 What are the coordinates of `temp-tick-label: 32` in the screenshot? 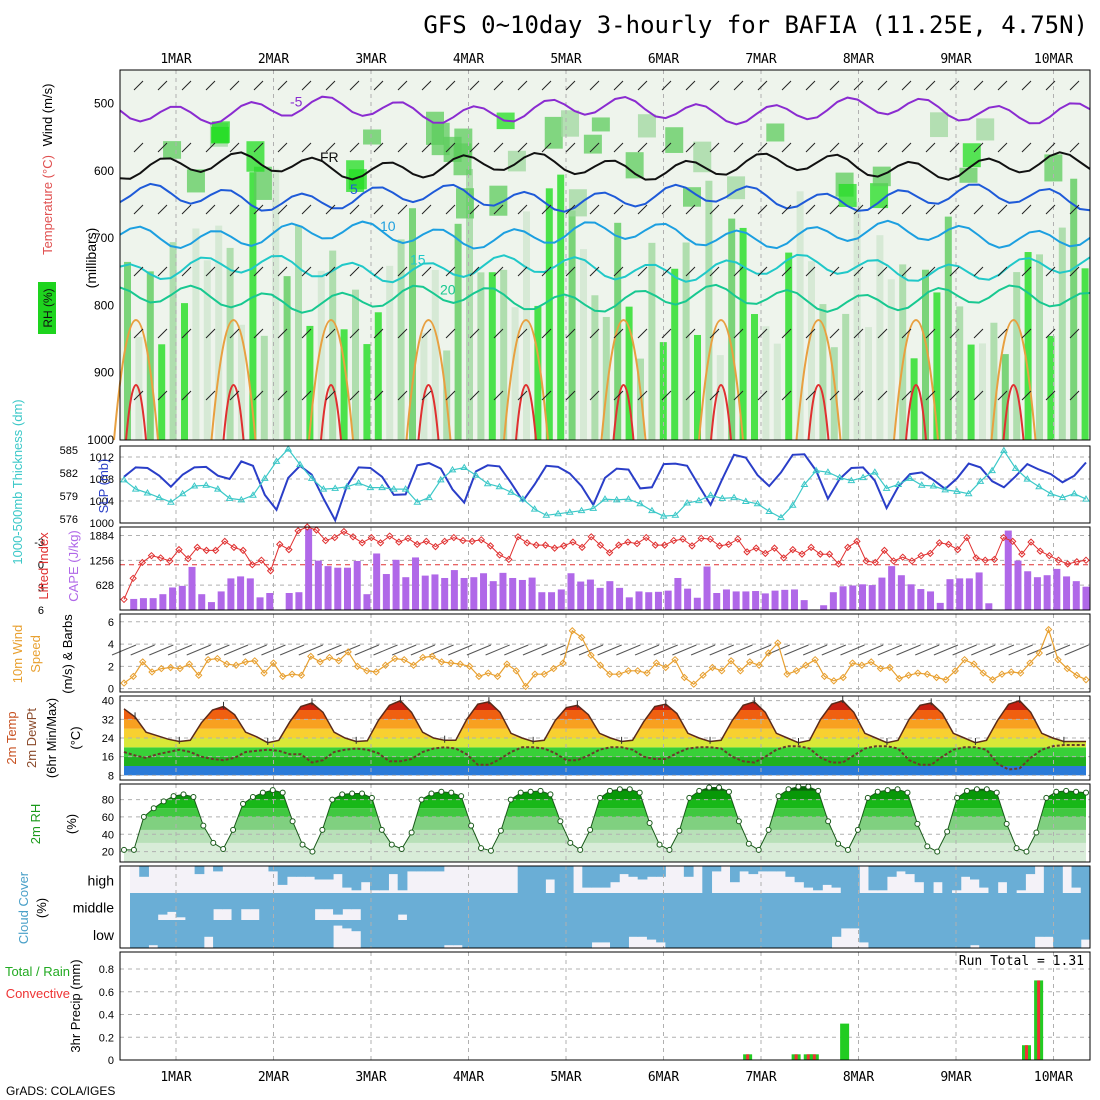 It's located at (108, 720).